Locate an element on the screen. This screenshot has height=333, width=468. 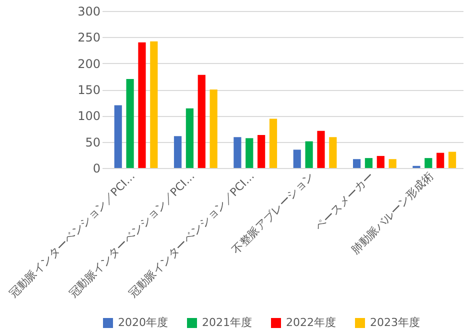
legend-label: 2021年度 is located at coordinates (227, 322).